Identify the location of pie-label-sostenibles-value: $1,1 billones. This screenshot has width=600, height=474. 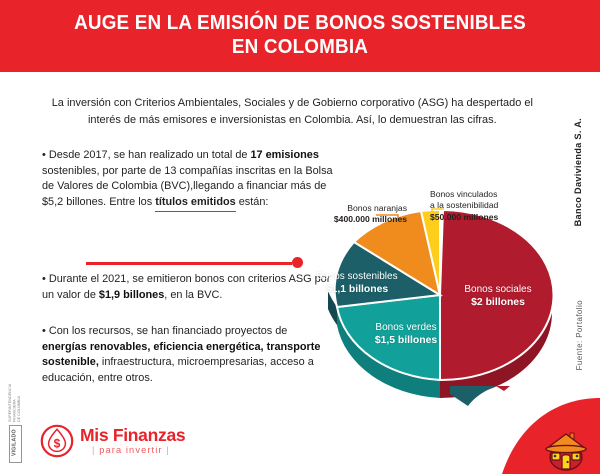
(357, 289).